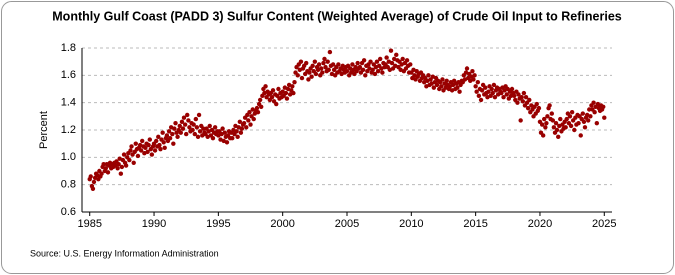 Image resolution: width=675 pixels, height=275 pixels. What do you see at coordinates (475, 224) in the screenshot?
I see `x-tick-label: 2015` at bounding box center [475, 224].